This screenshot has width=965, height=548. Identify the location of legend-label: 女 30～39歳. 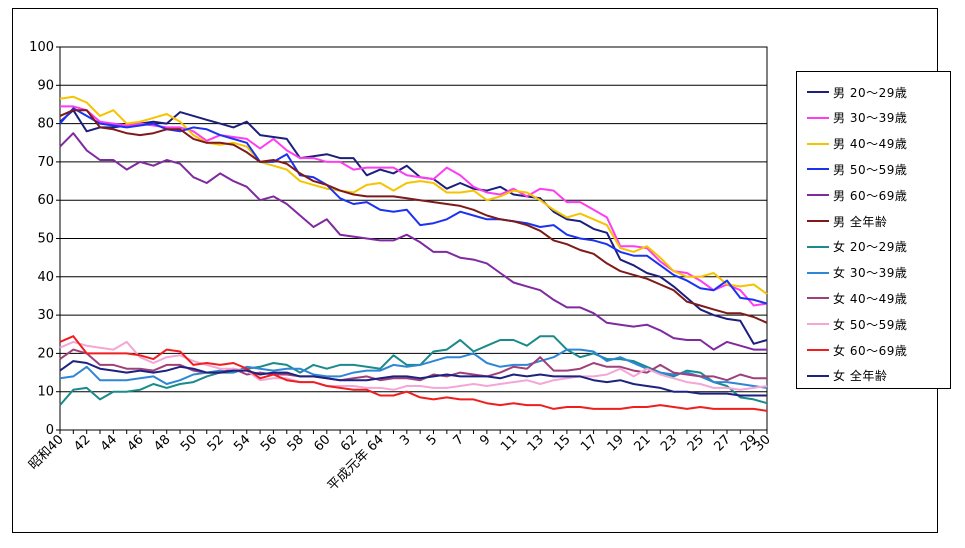
(870, 273).